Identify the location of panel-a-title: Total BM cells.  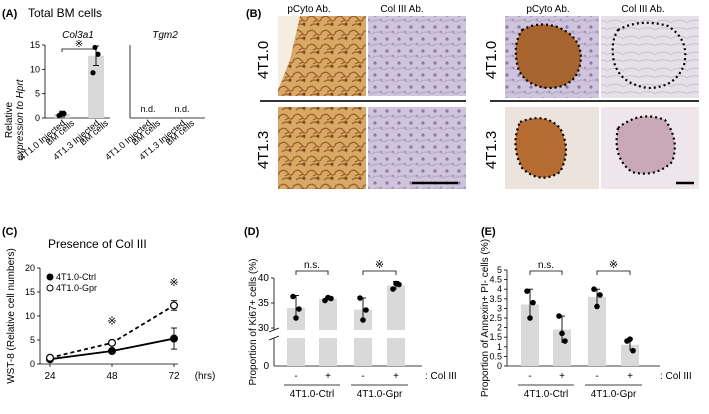
(65, 13).